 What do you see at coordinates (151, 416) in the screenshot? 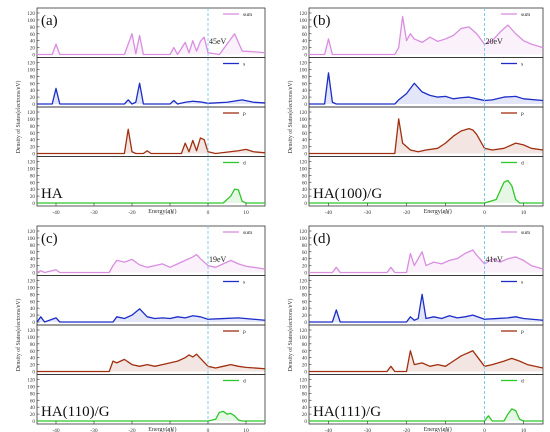
I see `dos-area-d` at bounding box center [151, 416].